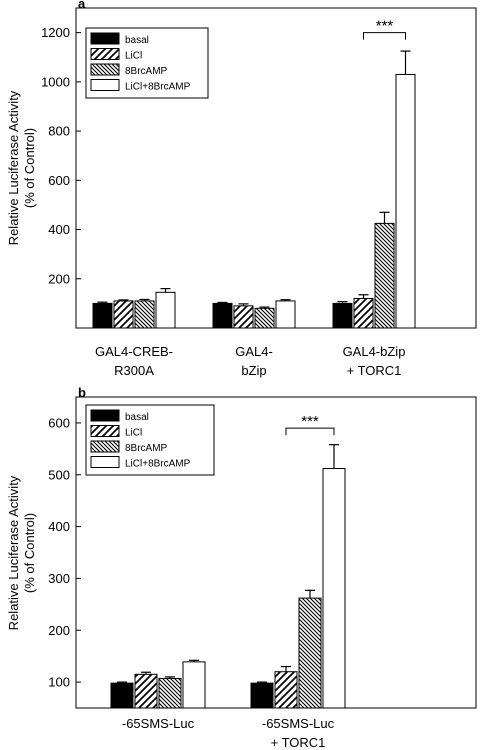 This screenshot has height=750, width=486. Describe the element at coordinates (55, 81) in the screenshot. I see `y-tick-label: 1000` at that location.